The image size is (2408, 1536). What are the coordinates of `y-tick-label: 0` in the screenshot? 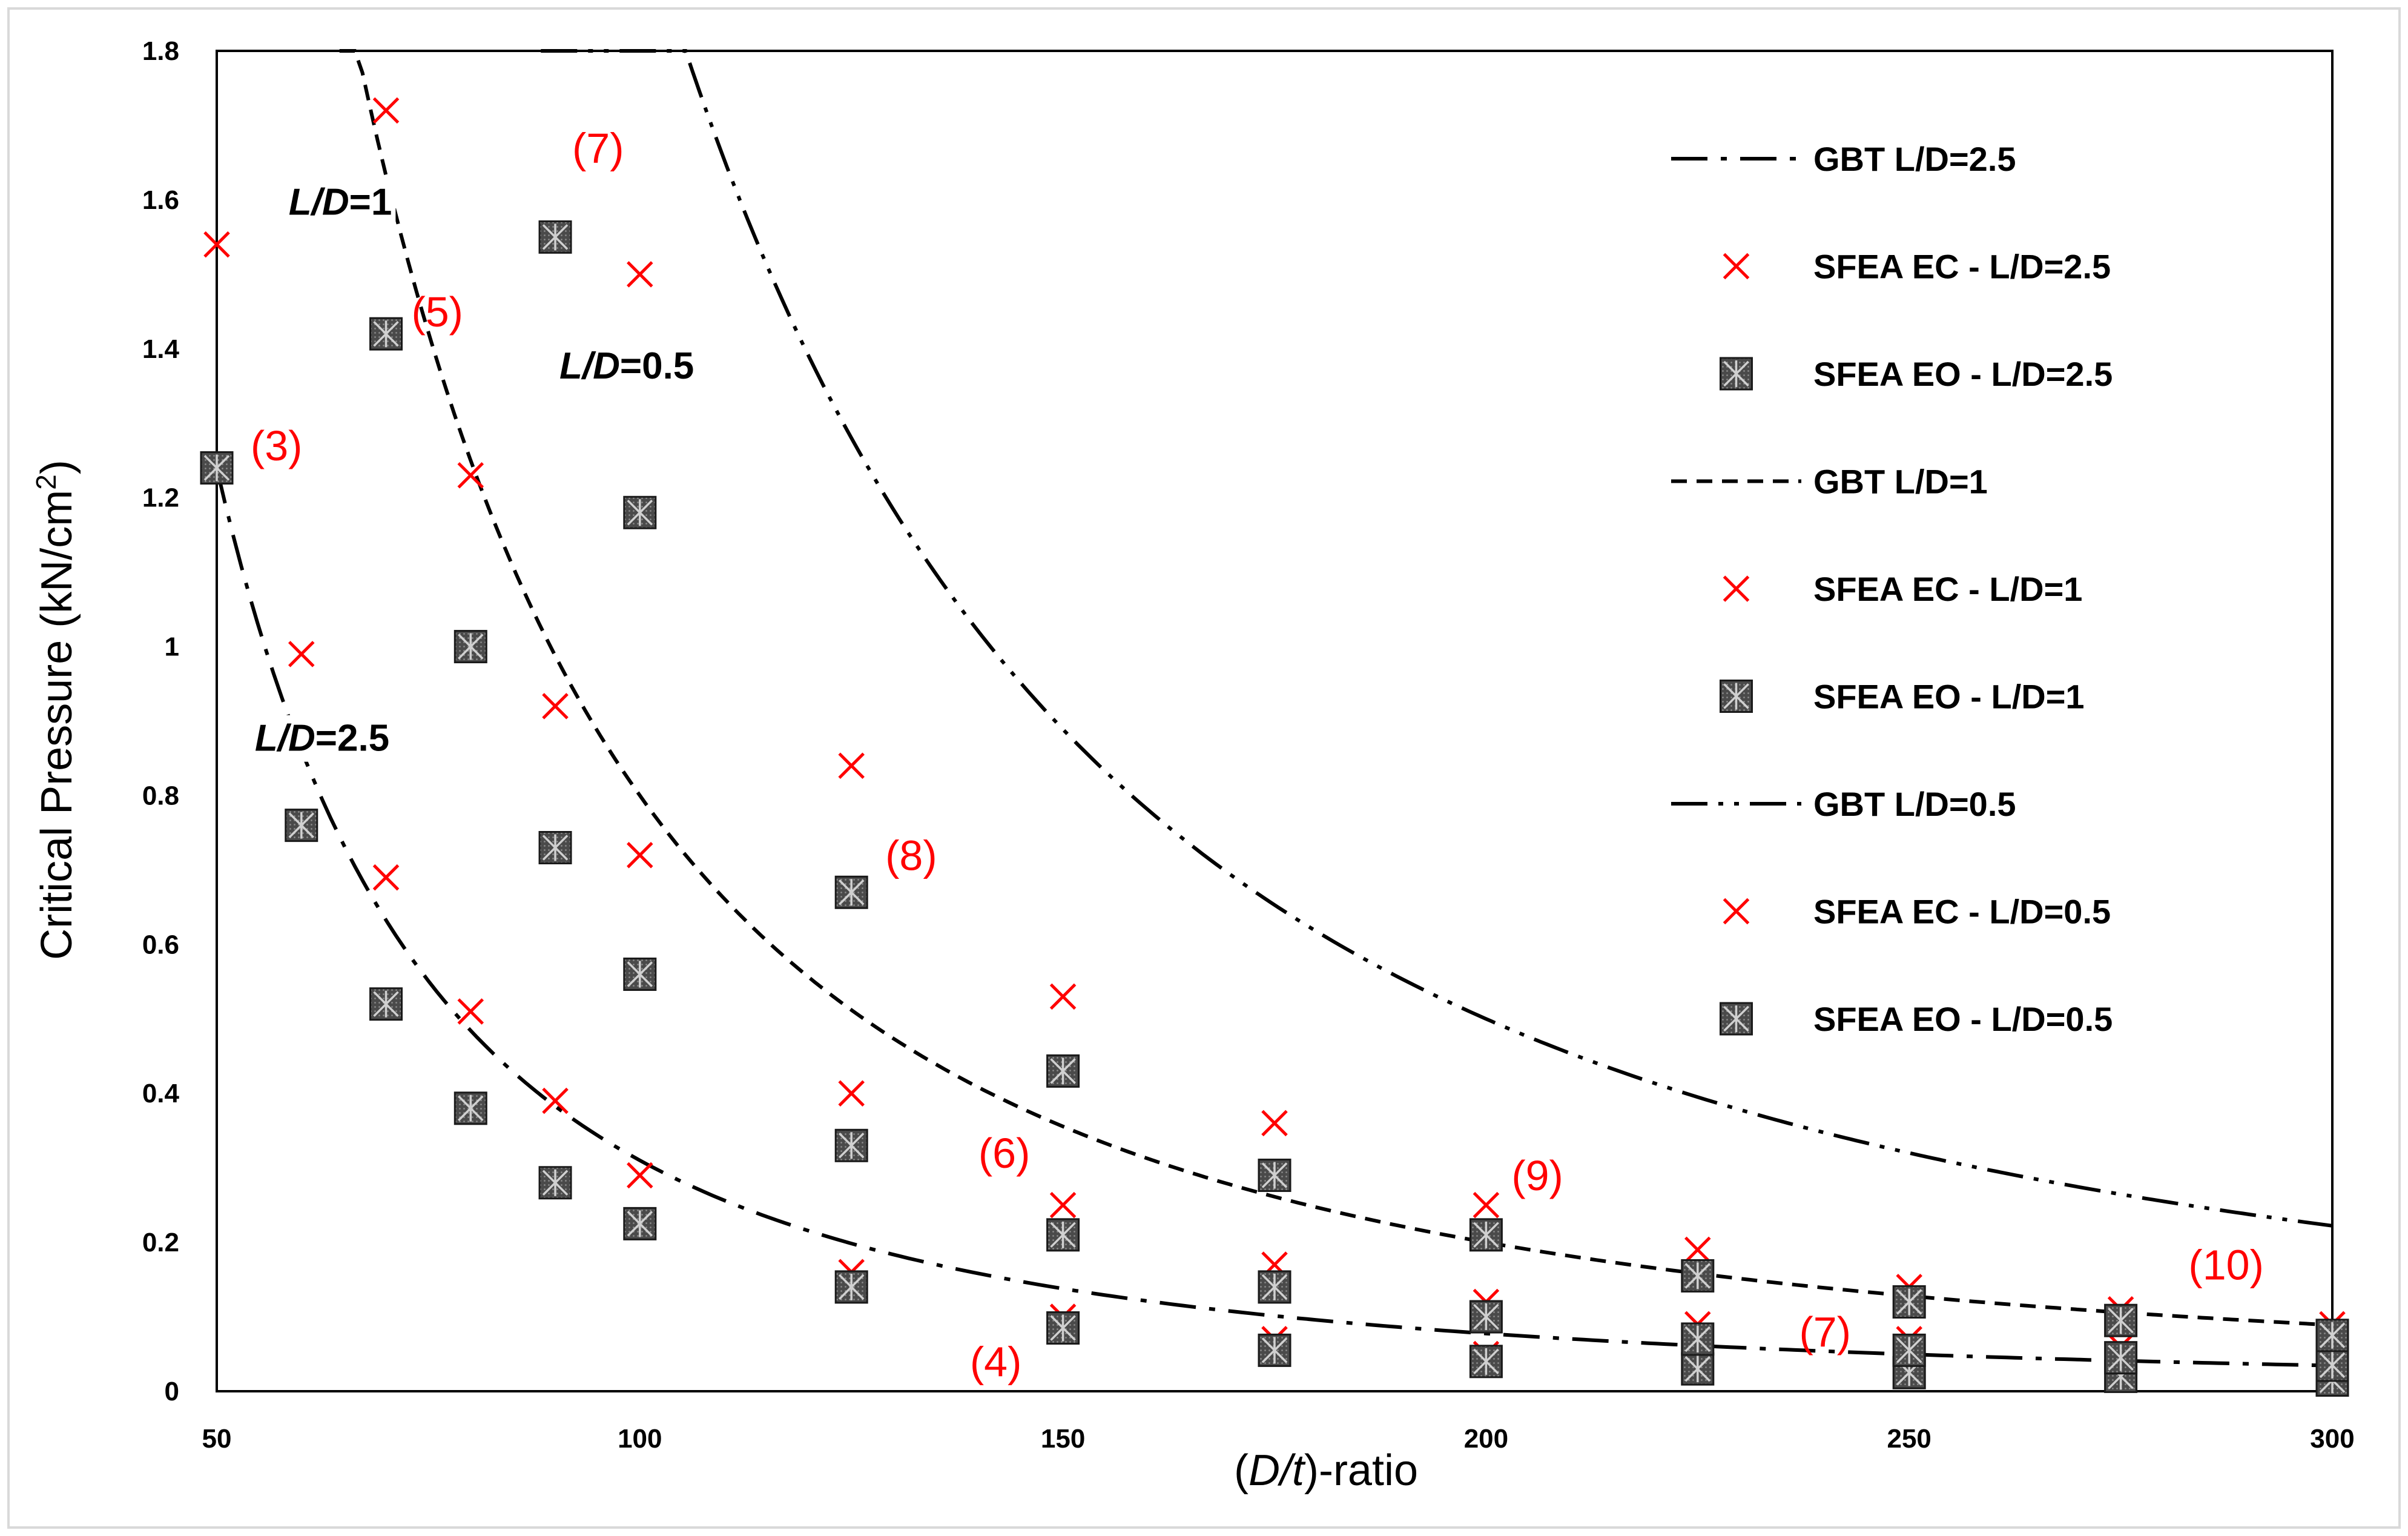 It's located at (172, 1392).